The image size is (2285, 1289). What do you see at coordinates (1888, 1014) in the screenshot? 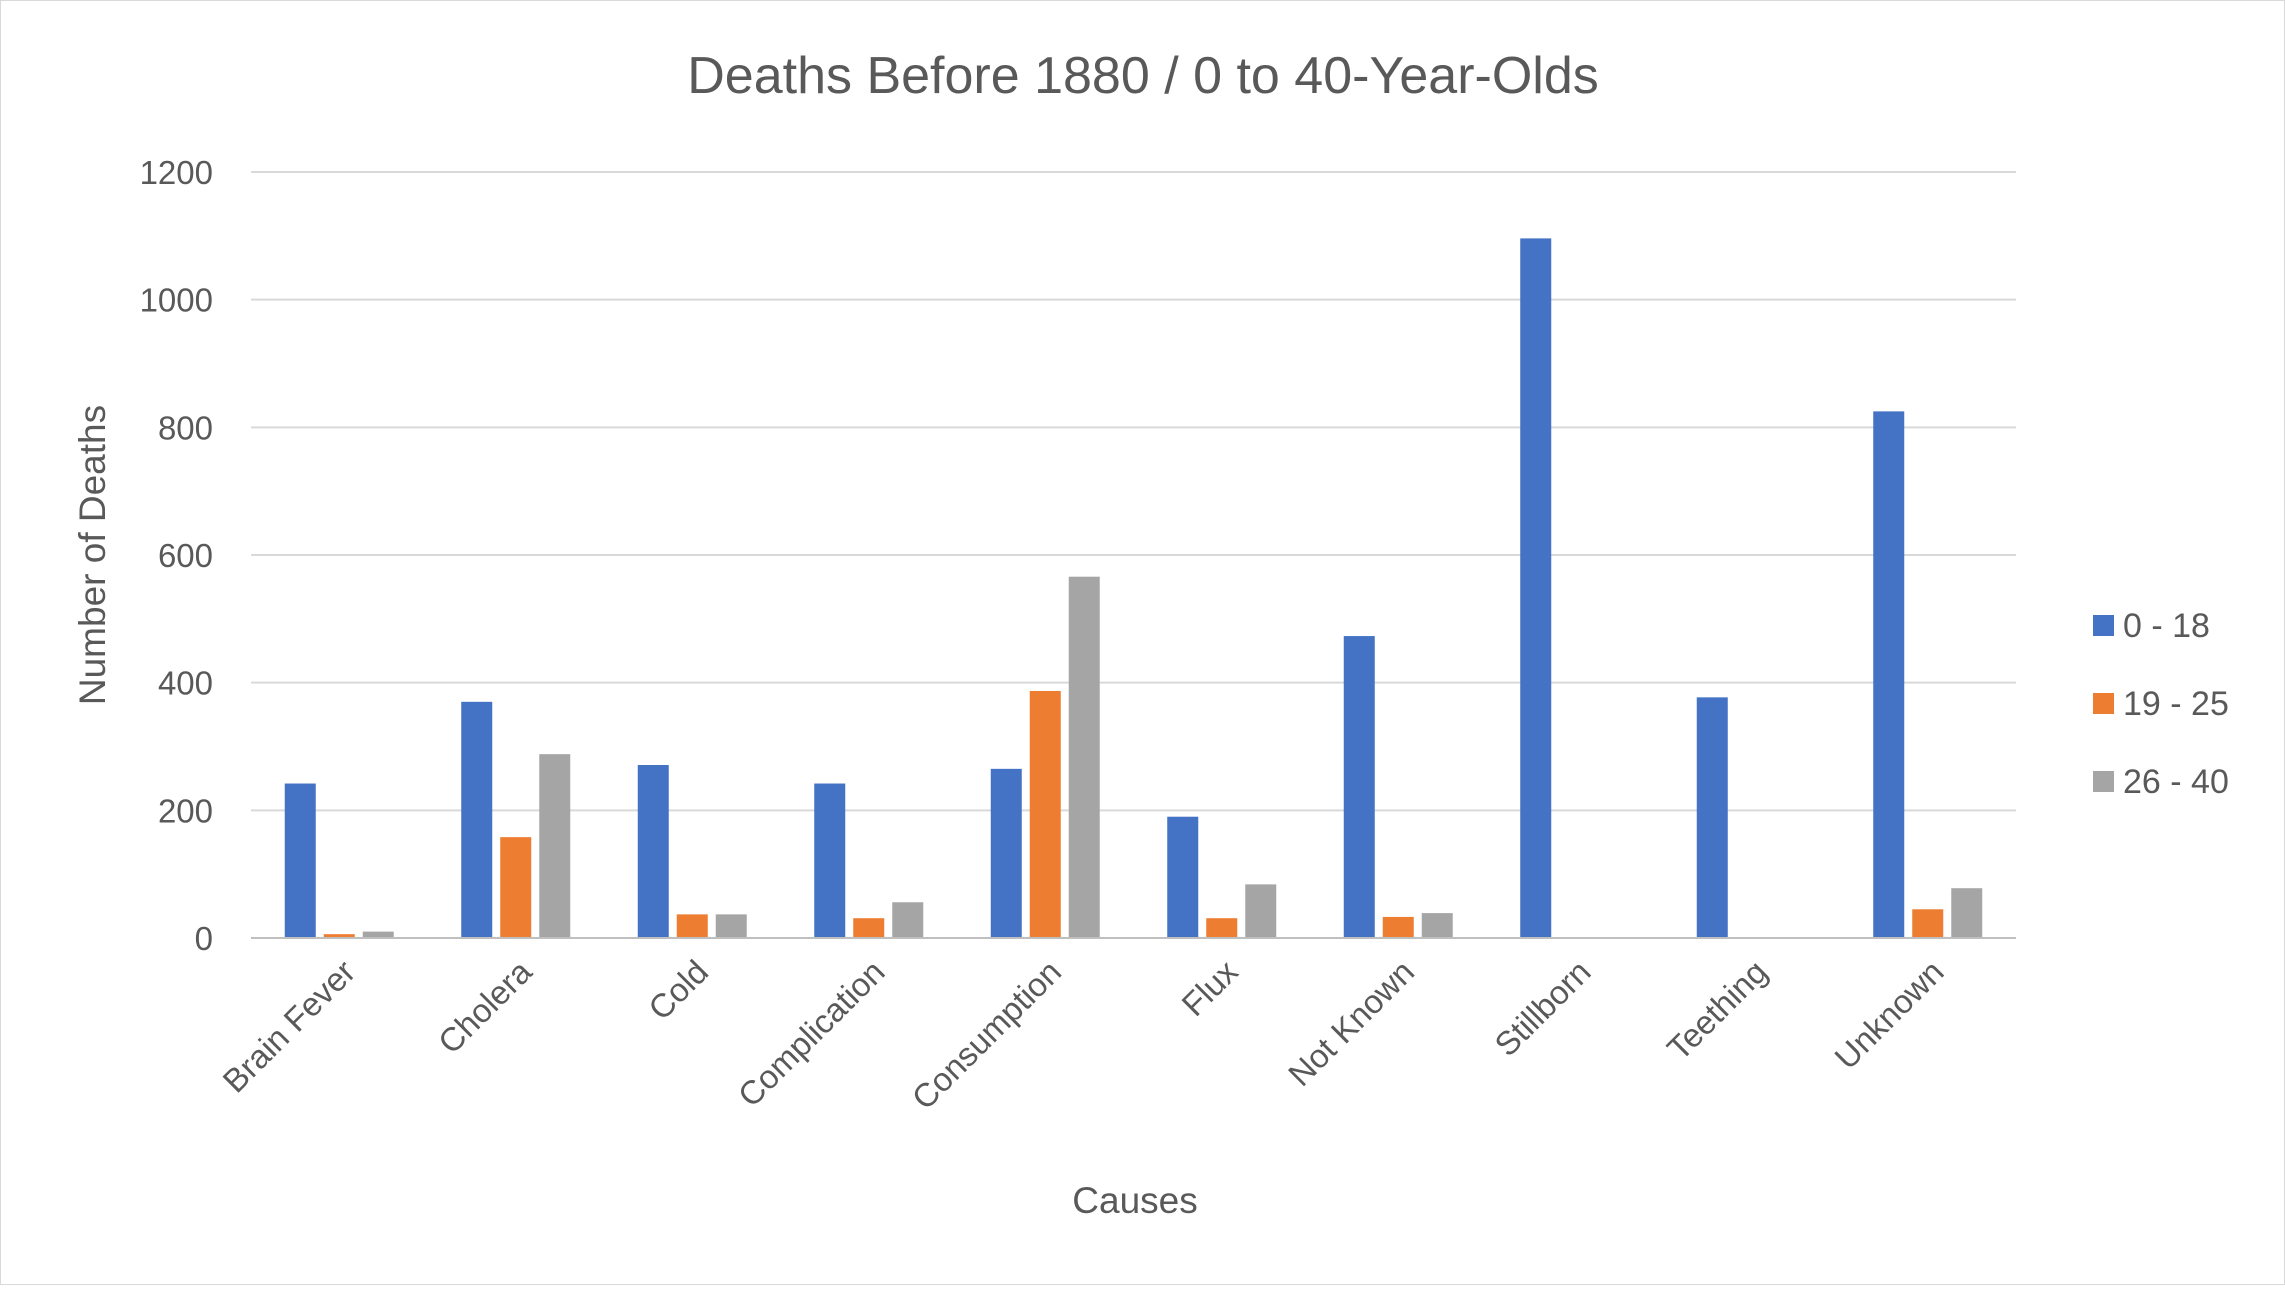
I see `x-tick-label: Unknown` at bounding box center [1888, 1014].